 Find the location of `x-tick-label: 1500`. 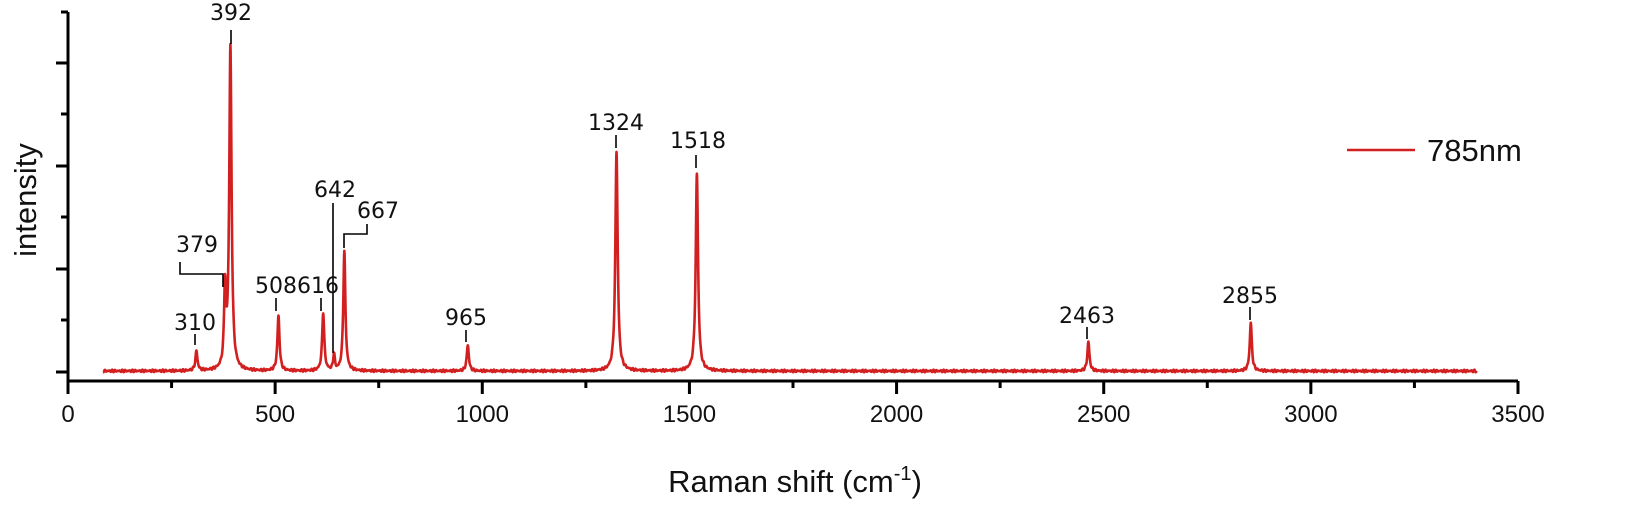

x-tick-label: 1500 is located at coordinates (689, 414).